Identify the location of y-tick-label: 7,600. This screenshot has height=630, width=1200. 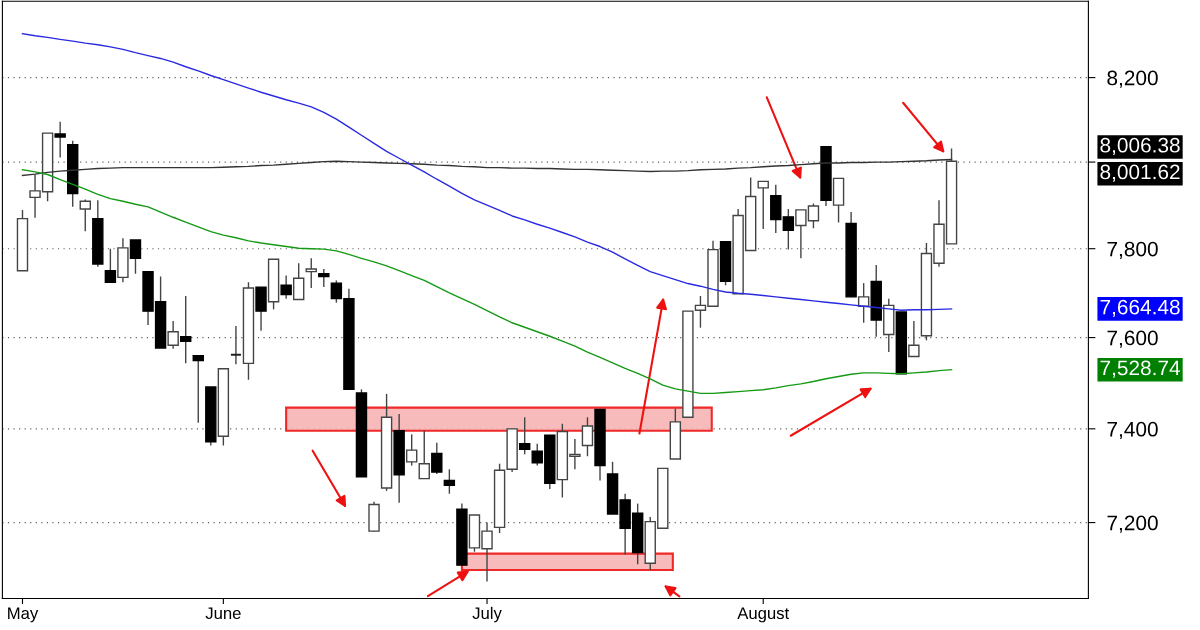
(1132, 339).